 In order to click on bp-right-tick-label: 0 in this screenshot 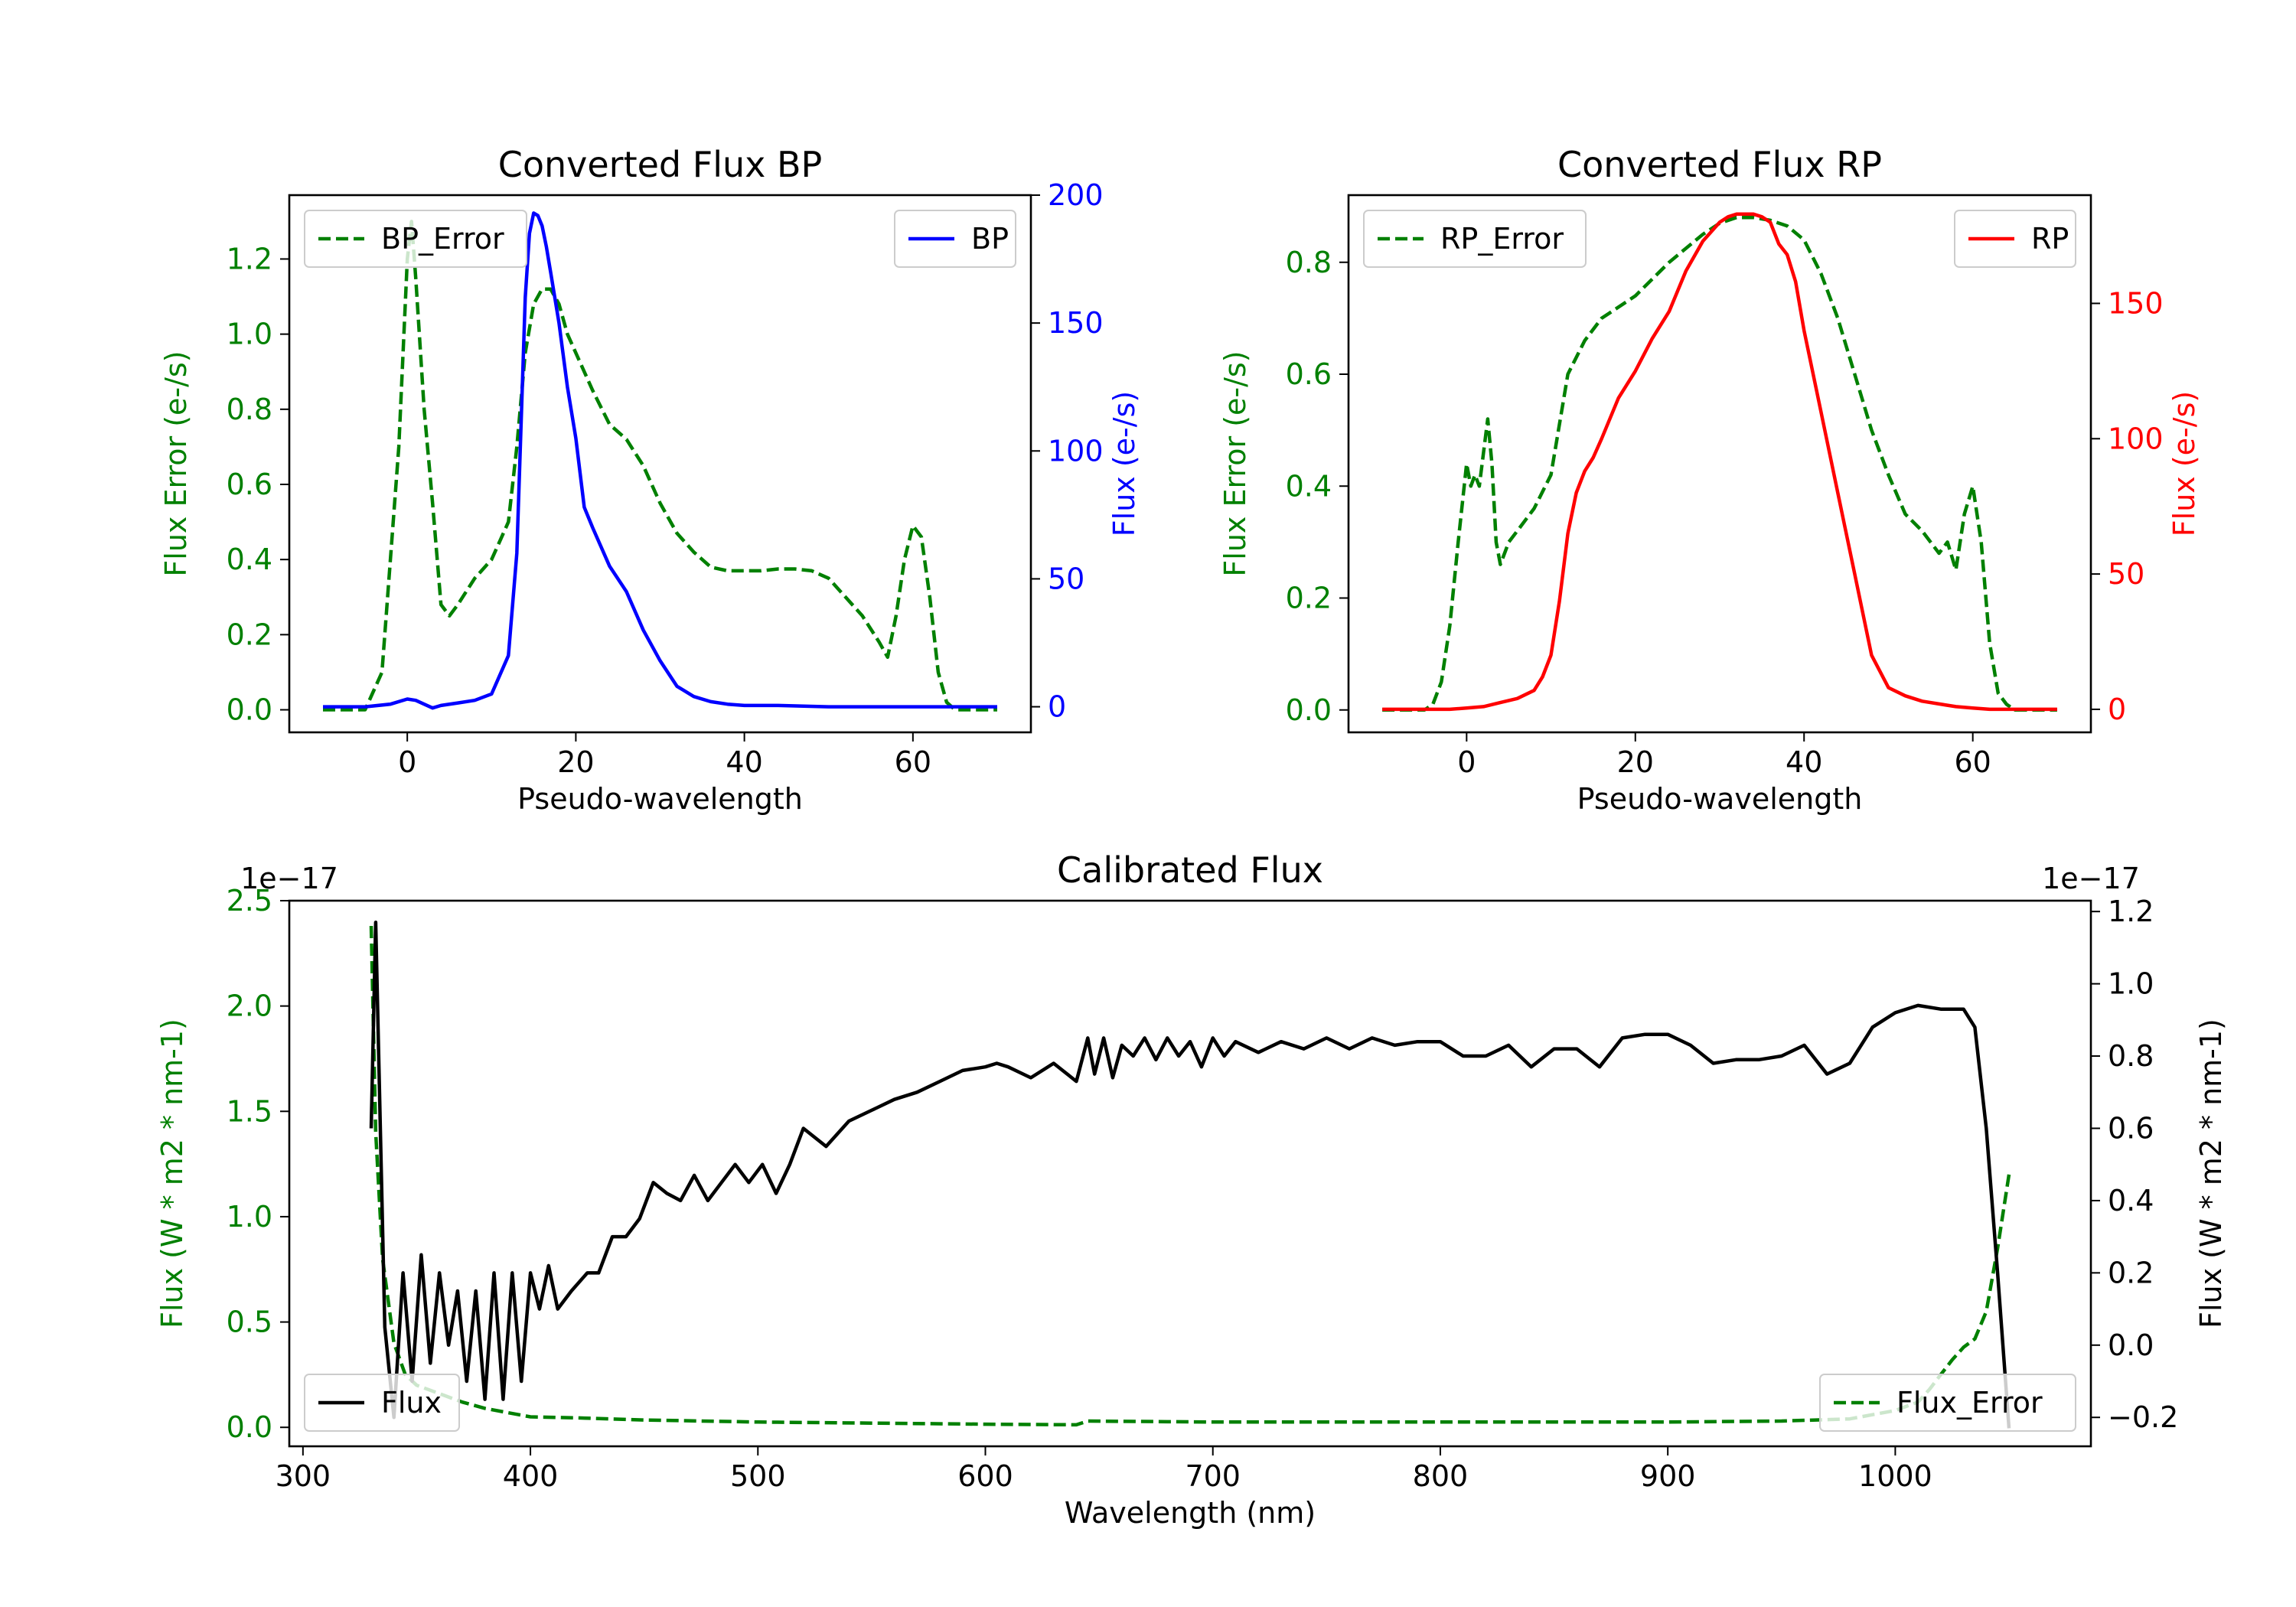, I will do `click(1057, 707)`.